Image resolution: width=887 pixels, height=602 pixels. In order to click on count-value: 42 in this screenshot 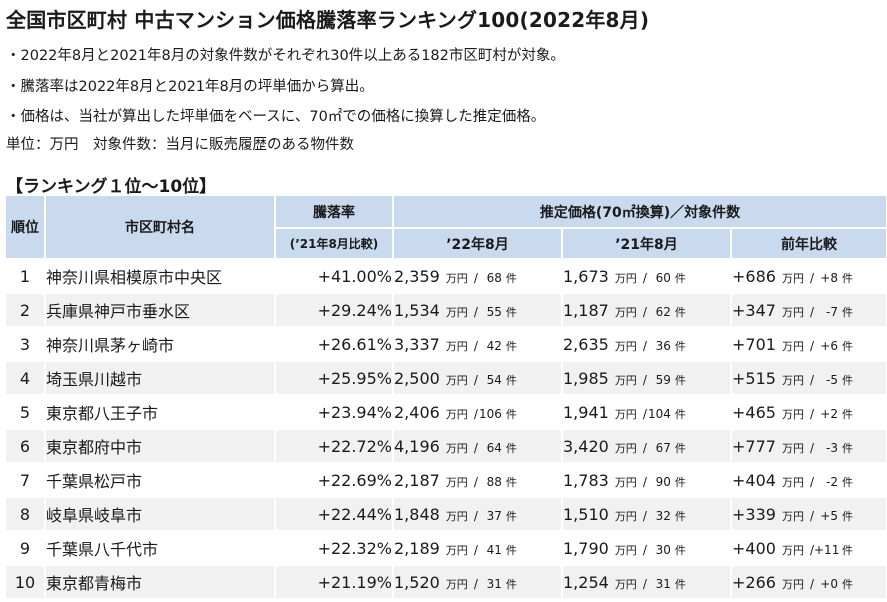, I will do `click(494, 345)`.